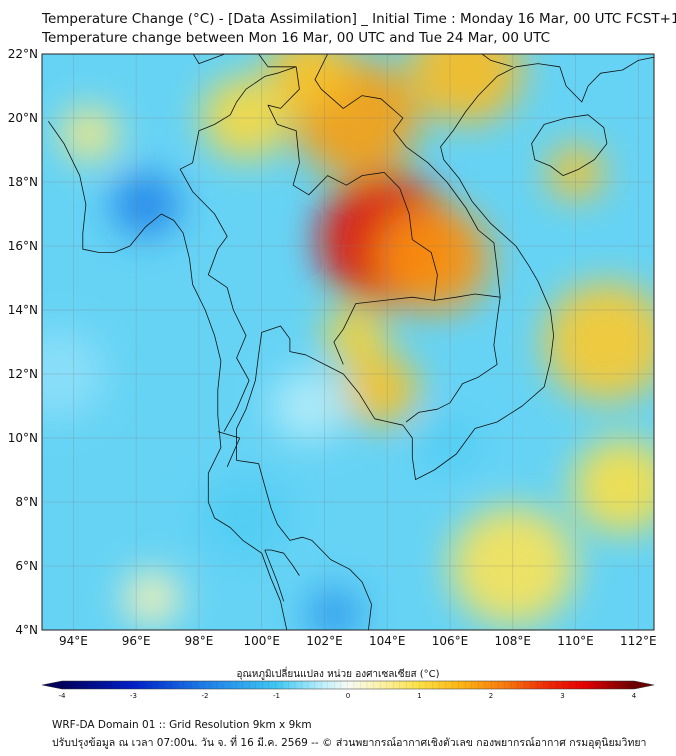 The width and height of the screenshot is (676, 756). What do you see at coordinates (22, 54) in the screenshot?
I see `lat-tick-label: 22°N` at bounding box center [22, 54].